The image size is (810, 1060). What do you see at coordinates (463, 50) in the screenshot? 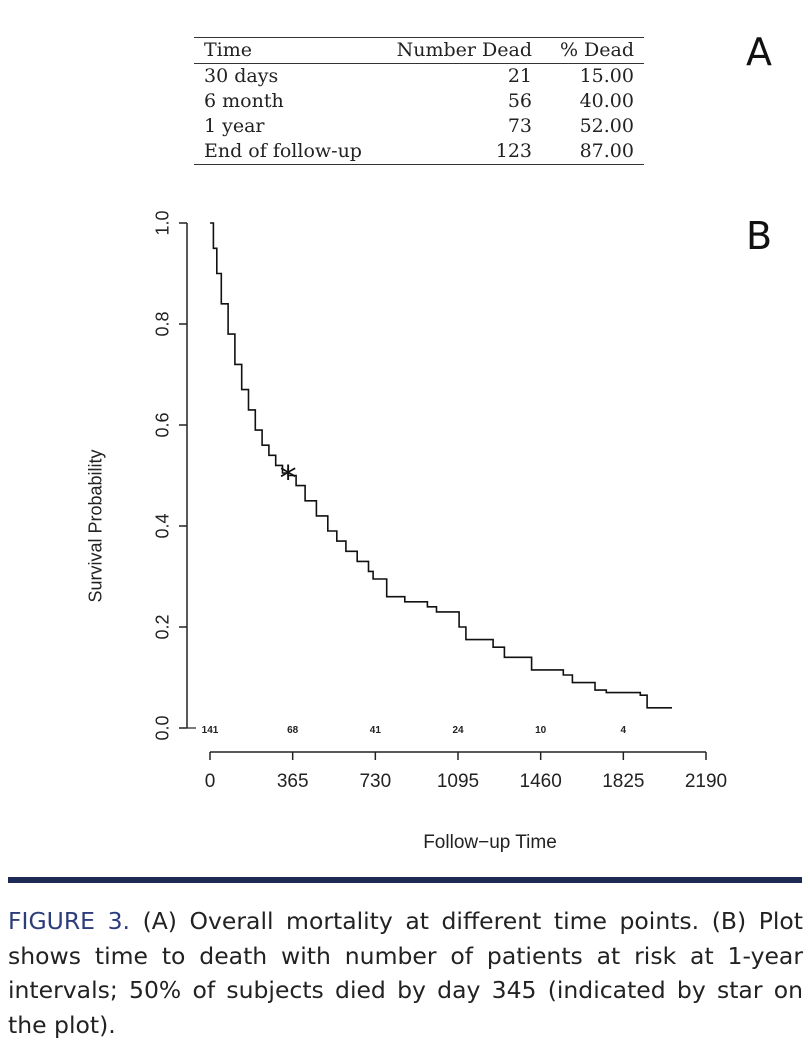
I see `header-number-dead: Number Dead` at bounding box center [463, 50].